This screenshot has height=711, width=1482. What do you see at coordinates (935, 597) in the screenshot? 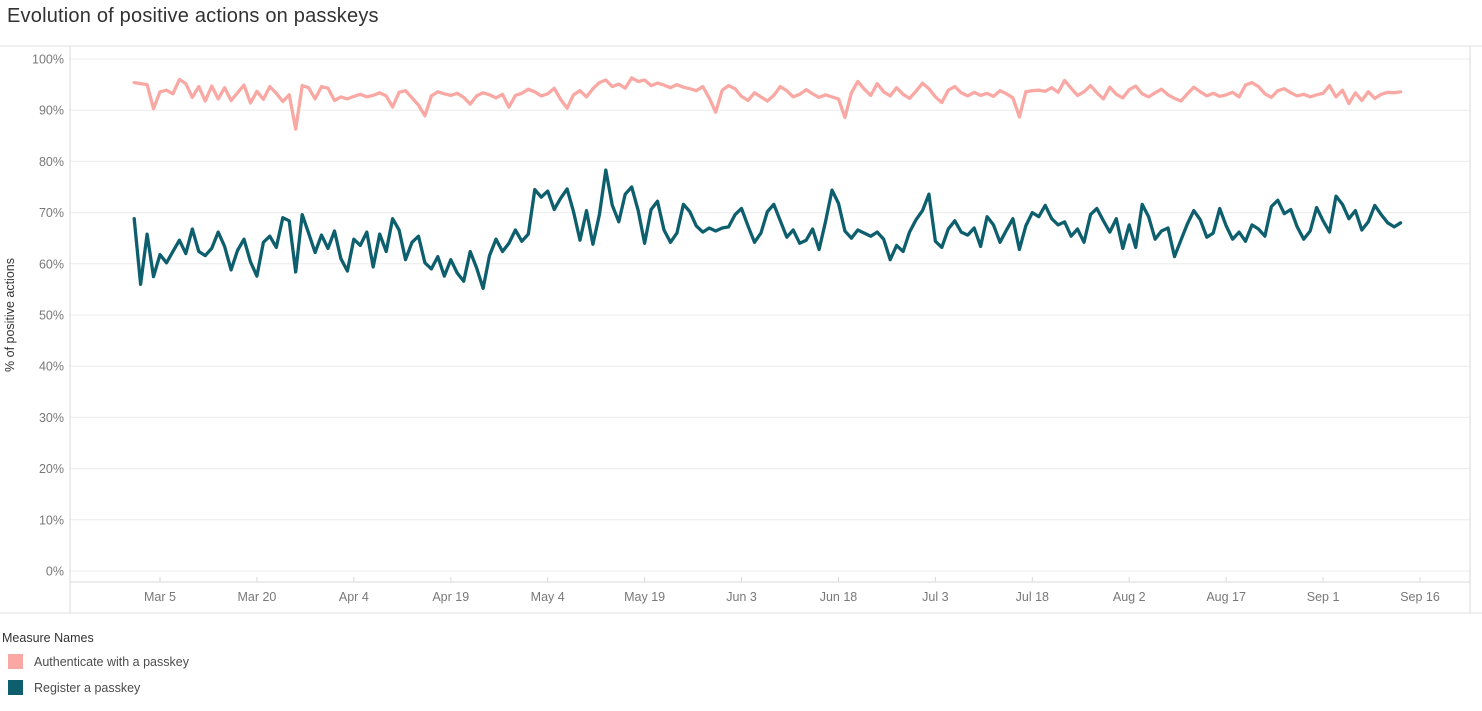
I see `x-tick-label: Jul 3` at bounding box center [935, 597].